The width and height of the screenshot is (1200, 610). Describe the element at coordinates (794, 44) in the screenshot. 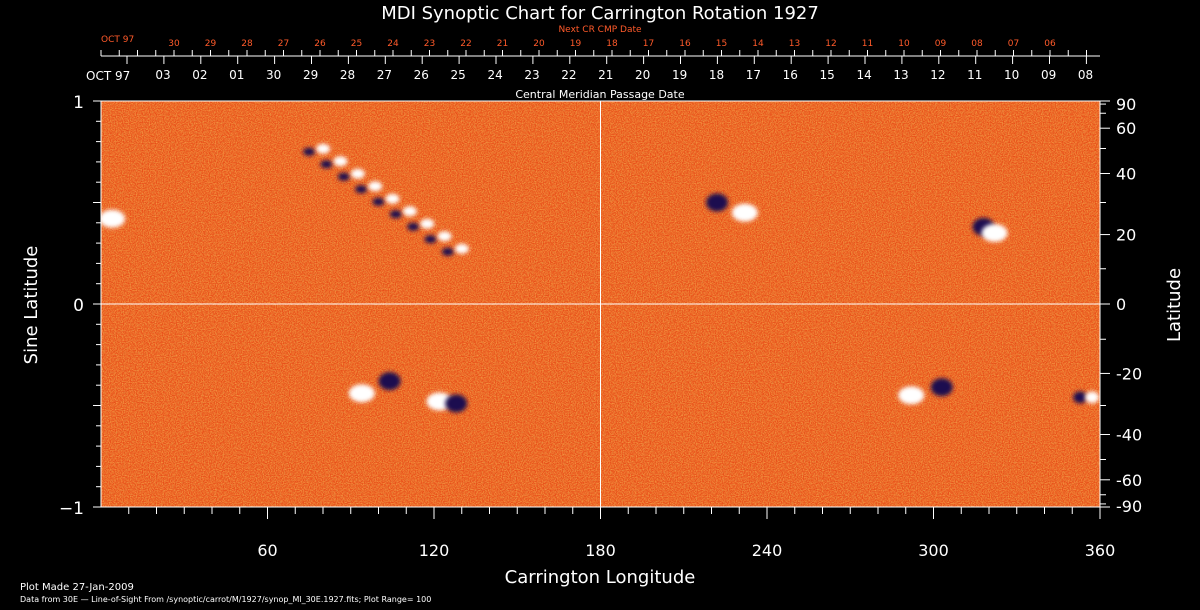

I see `next-cr-day-label: 13` at that location.